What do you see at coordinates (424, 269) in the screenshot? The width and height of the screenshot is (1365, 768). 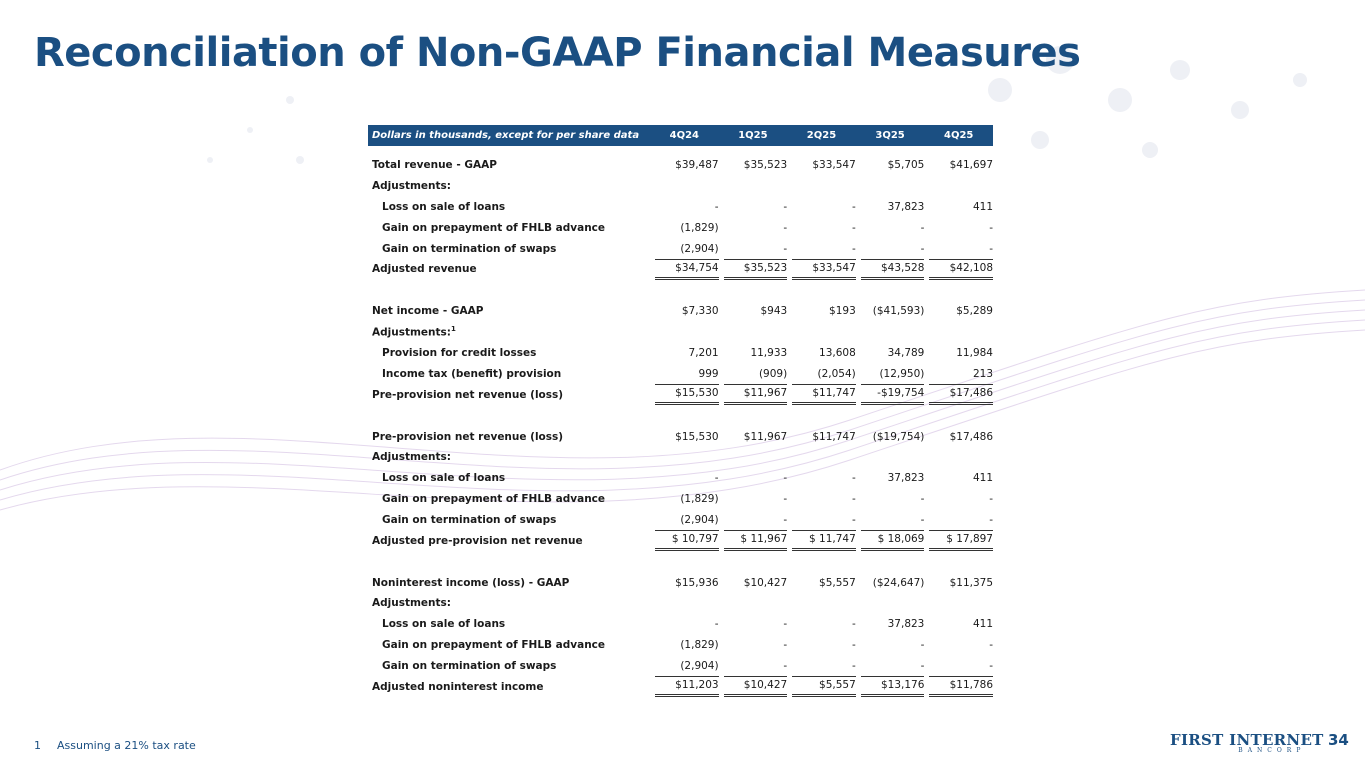 I see `row-label: Adjusted revenue` at bounding box center [424, 269].